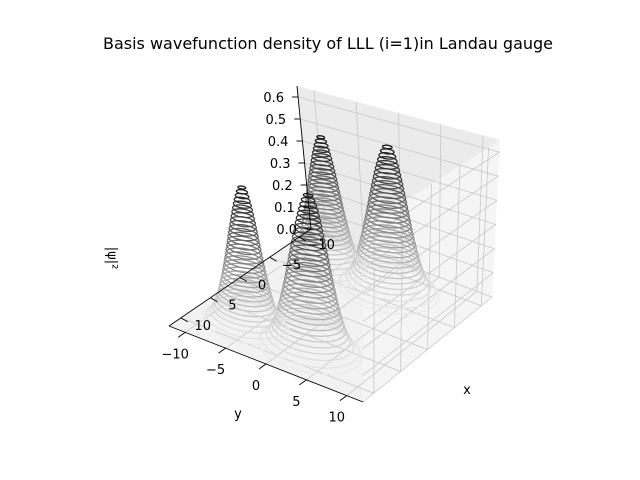 This screenshot has width=640, height=480. I want to click on right-wall-pane, so click(431, 271).